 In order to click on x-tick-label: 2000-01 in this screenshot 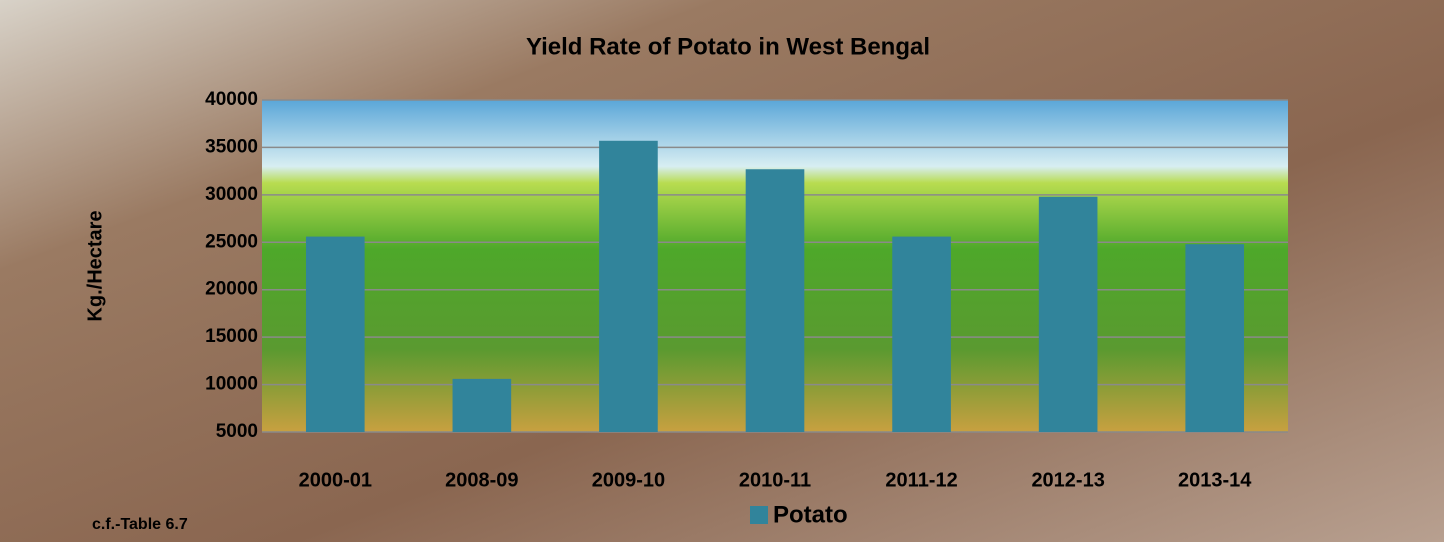, I will do `click(335, 480)`.